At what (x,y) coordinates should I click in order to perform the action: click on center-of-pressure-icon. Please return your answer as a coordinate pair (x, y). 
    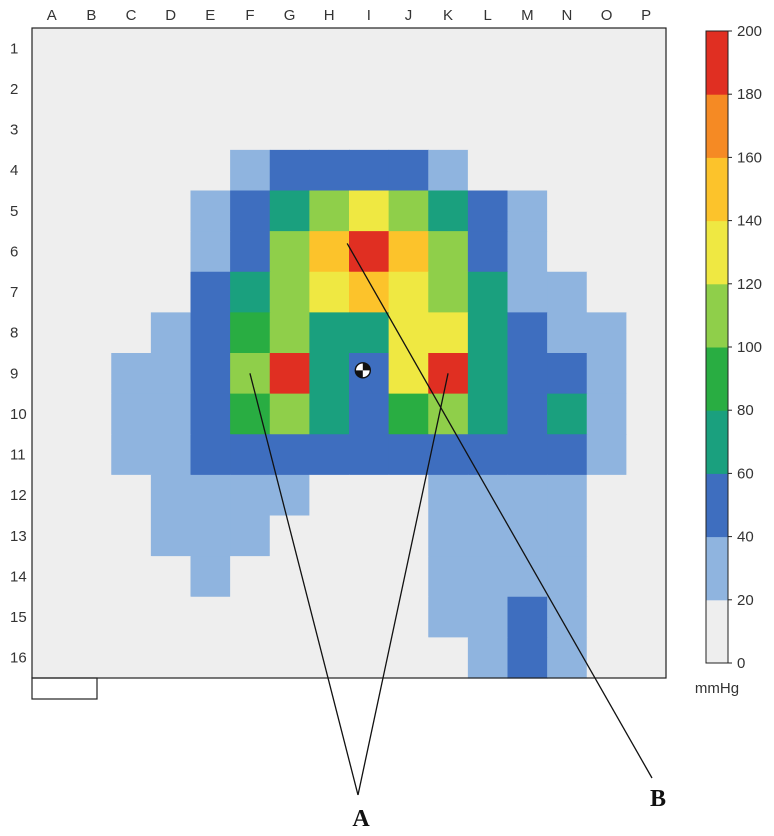
    Looking at the image, I should click on (363, 370).